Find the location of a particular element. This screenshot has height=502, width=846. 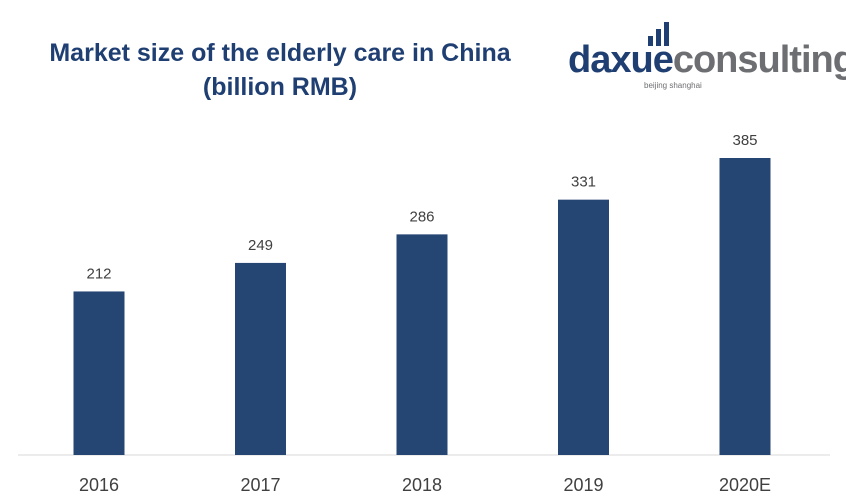

bar-2020e is located at coordinates (745, 306).